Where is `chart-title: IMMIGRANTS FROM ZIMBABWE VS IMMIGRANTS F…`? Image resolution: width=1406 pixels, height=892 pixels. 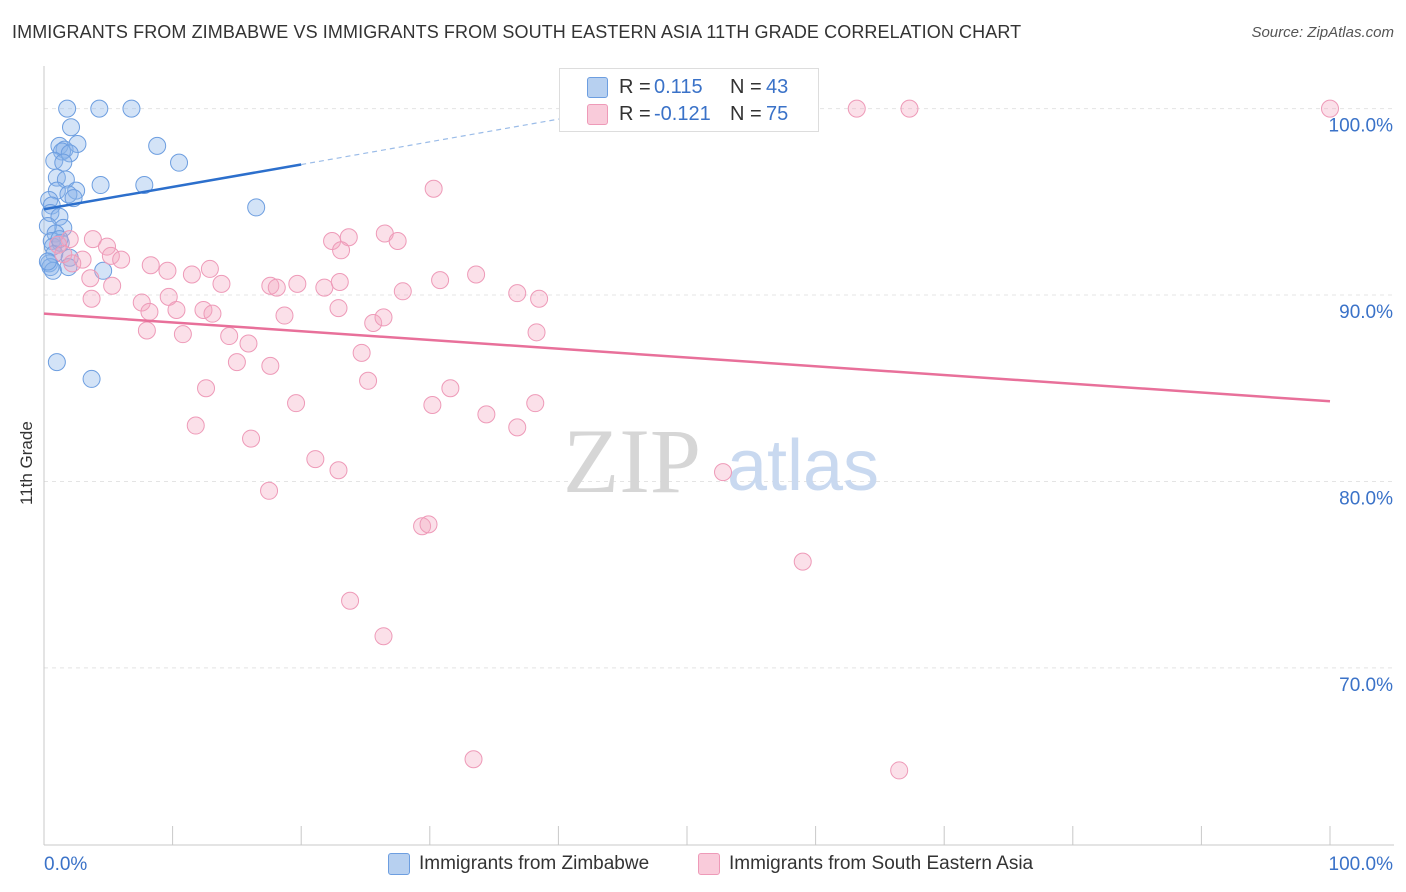
chart-title: IMMIGRANTS FROM ZIMBABWE VS IMMIGRANTS F… is located at coordinates (517, 32).